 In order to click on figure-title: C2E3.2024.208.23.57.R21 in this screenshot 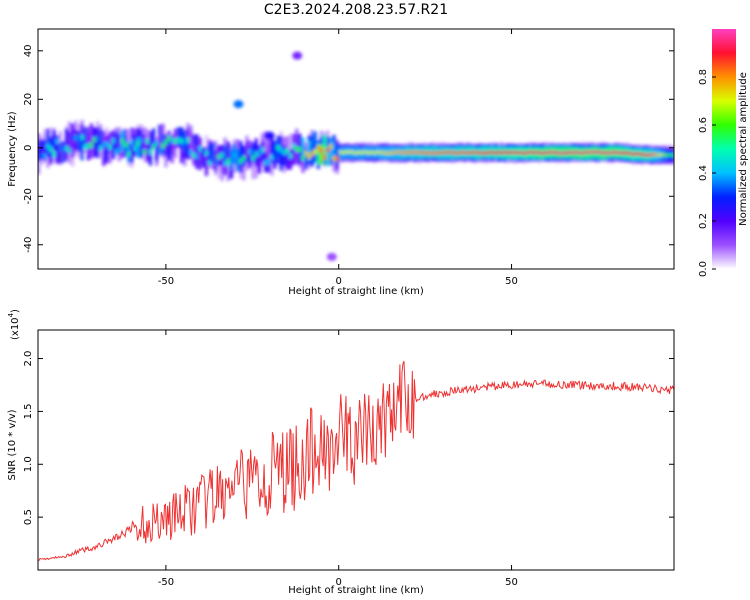, I will do `click(356, 10)`.